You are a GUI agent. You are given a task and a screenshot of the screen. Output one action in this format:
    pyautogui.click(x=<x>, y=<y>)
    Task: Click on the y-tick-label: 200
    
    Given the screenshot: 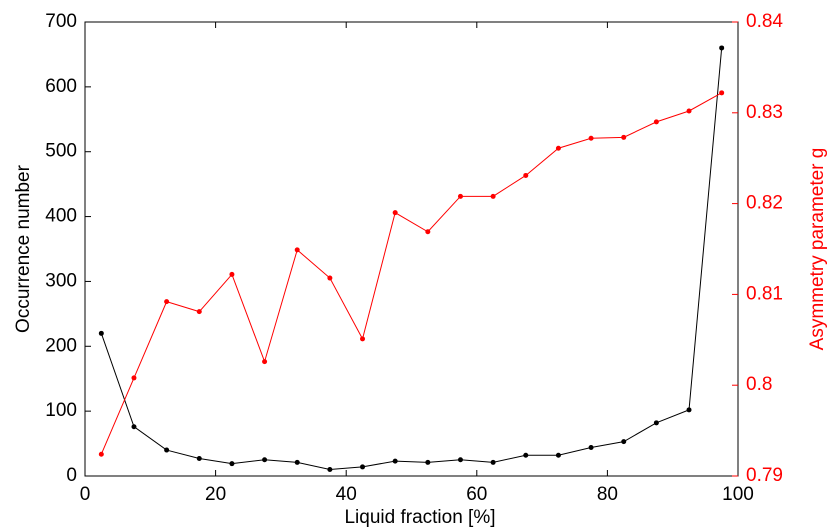 What is the action you would take?
    pyautogui.click(x=61, y=345)
    